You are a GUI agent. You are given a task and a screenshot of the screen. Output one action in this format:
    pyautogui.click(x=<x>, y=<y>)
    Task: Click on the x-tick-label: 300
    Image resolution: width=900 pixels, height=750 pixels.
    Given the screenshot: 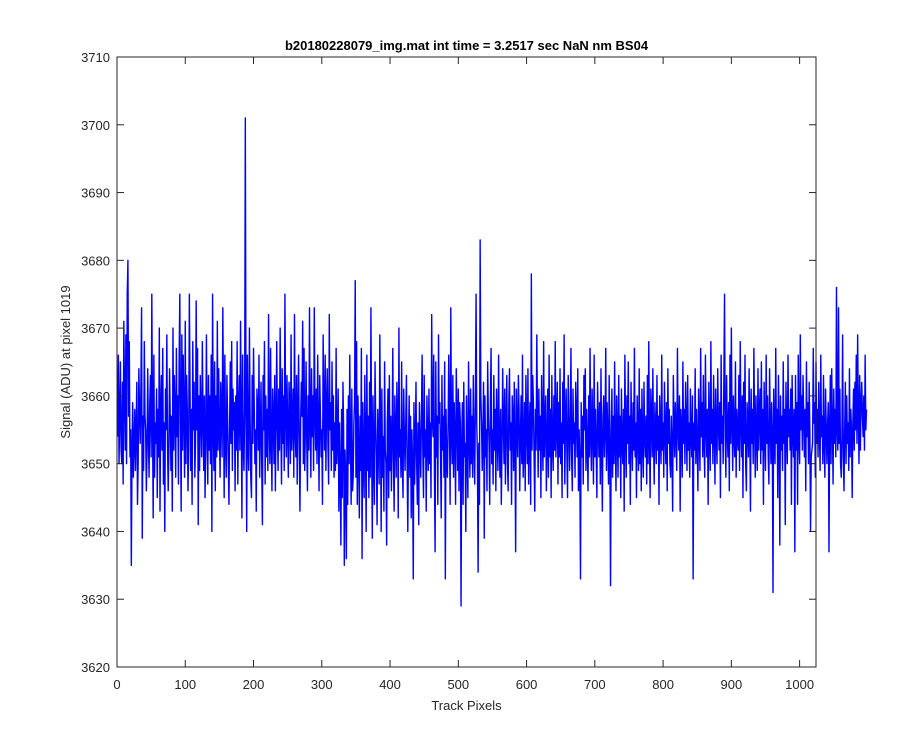 What is the action you would take?
    pyautogui.click(x=322, y=684)
    